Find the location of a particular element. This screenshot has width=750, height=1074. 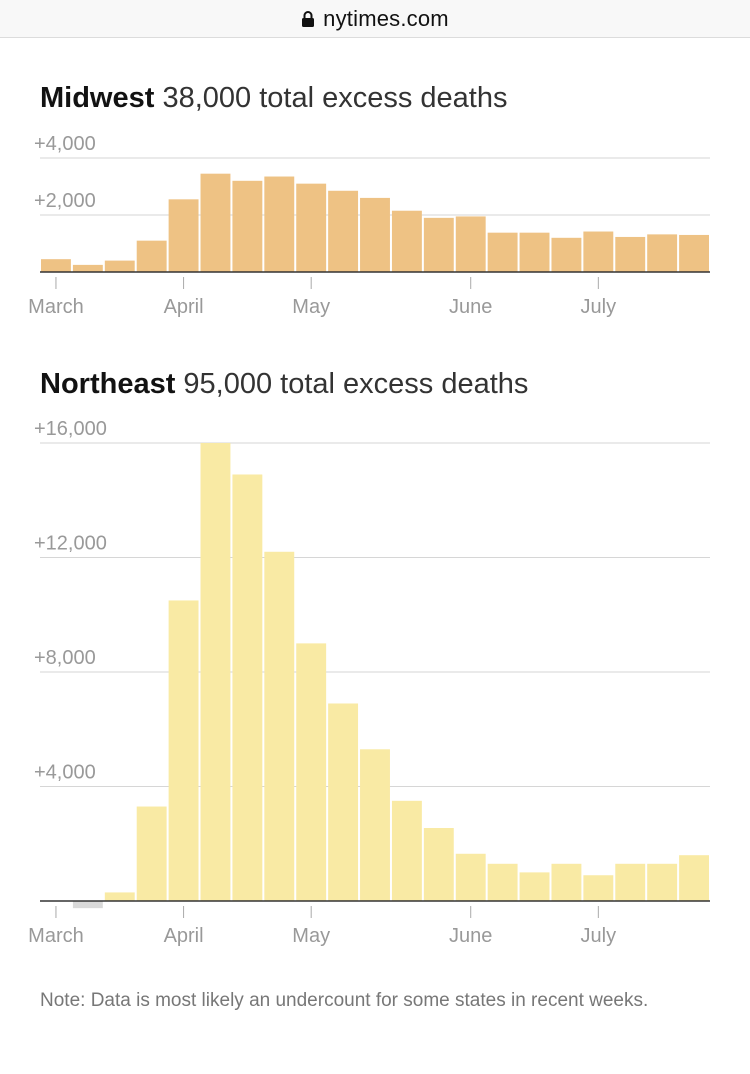

northeast-y-tick-label: +8,000 is located at coordinates (65, 658).